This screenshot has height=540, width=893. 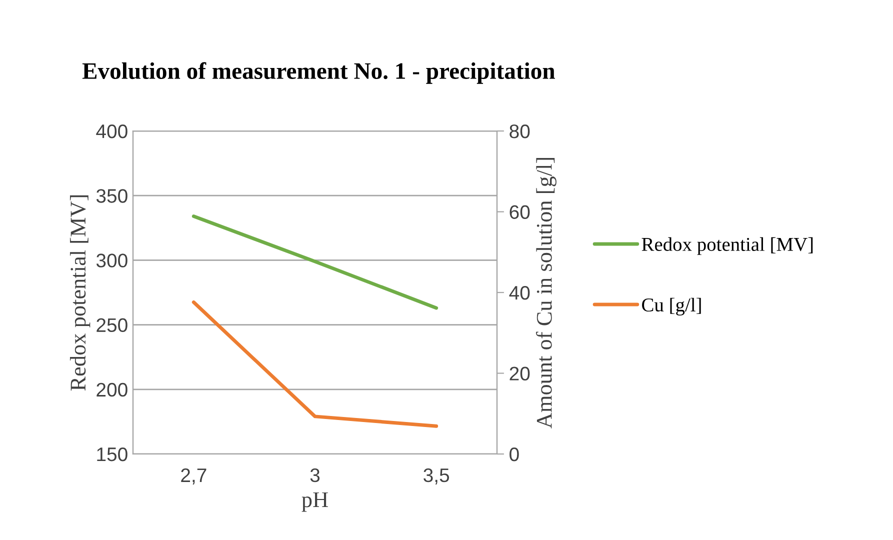 I want to click on y2-tick-label: 40, so click(x=519, y=293).